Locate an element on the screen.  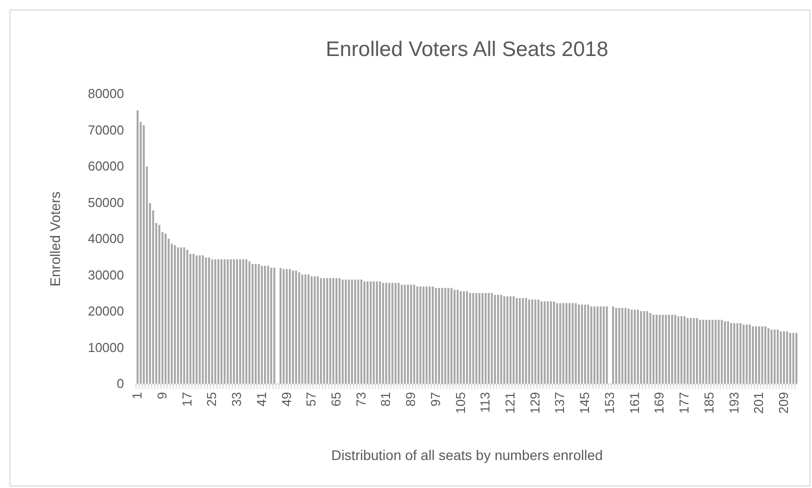
x-tick-label: 65 is located at coordinates (336, 399).